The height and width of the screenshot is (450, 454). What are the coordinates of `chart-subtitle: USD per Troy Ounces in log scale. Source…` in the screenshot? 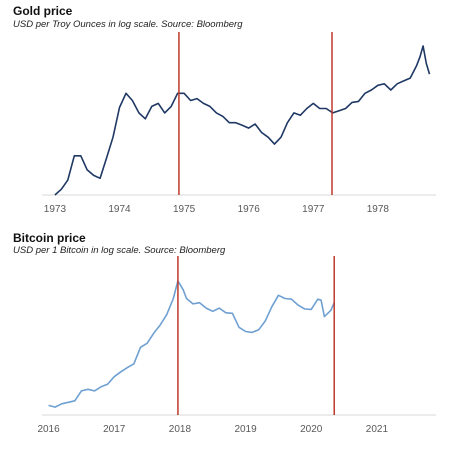 It's located at (128, 24).